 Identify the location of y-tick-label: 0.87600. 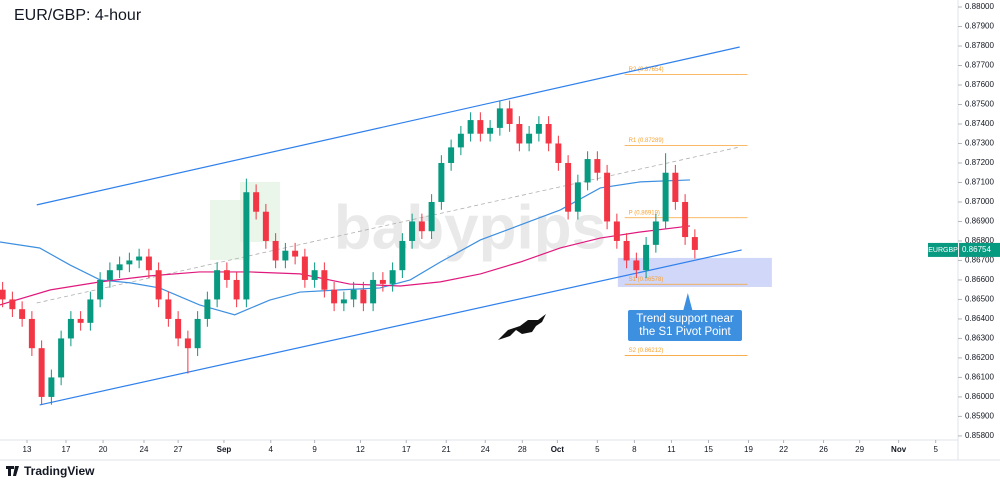
(979, 84).